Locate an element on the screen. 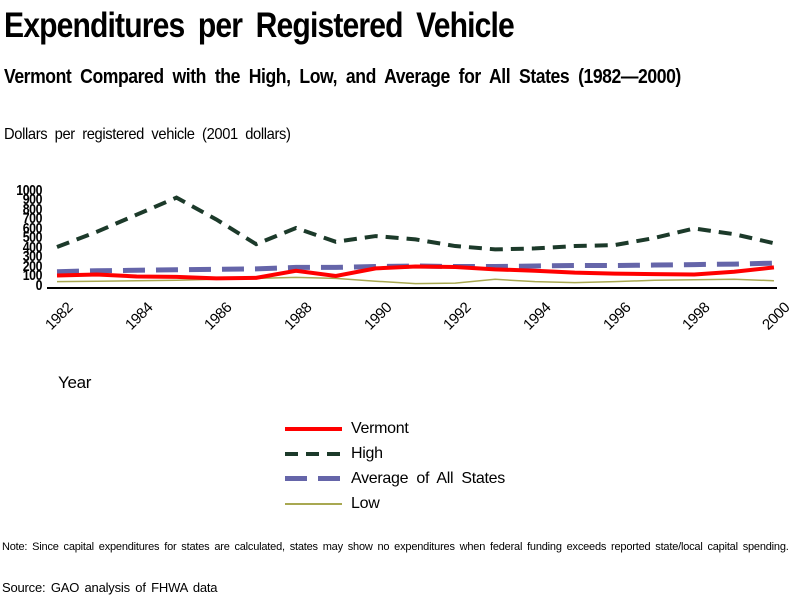 The image size is (800, 600). y-tick-label: 500 is located at coordinates (32, 237).